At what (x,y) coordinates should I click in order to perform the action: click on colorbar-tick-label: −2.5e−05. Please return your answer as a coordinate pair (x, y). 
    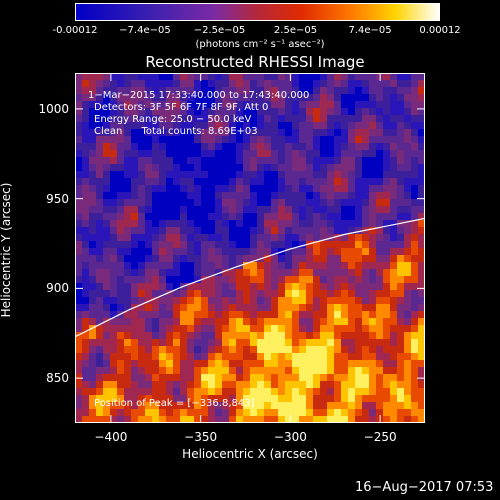
    Looking at the image, I should click on (219, 30).